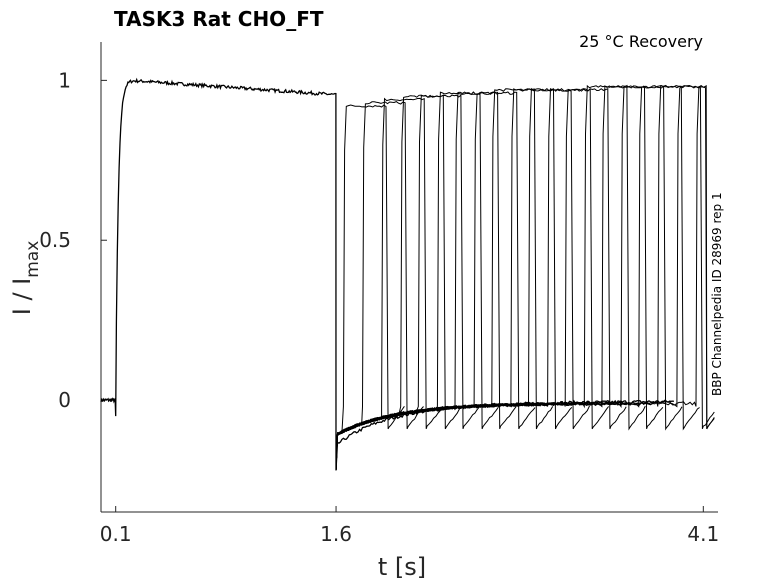 This screenshot has height=583, width=778. I want to click on y-tick-label-1: 0.5, so click(55, 240).